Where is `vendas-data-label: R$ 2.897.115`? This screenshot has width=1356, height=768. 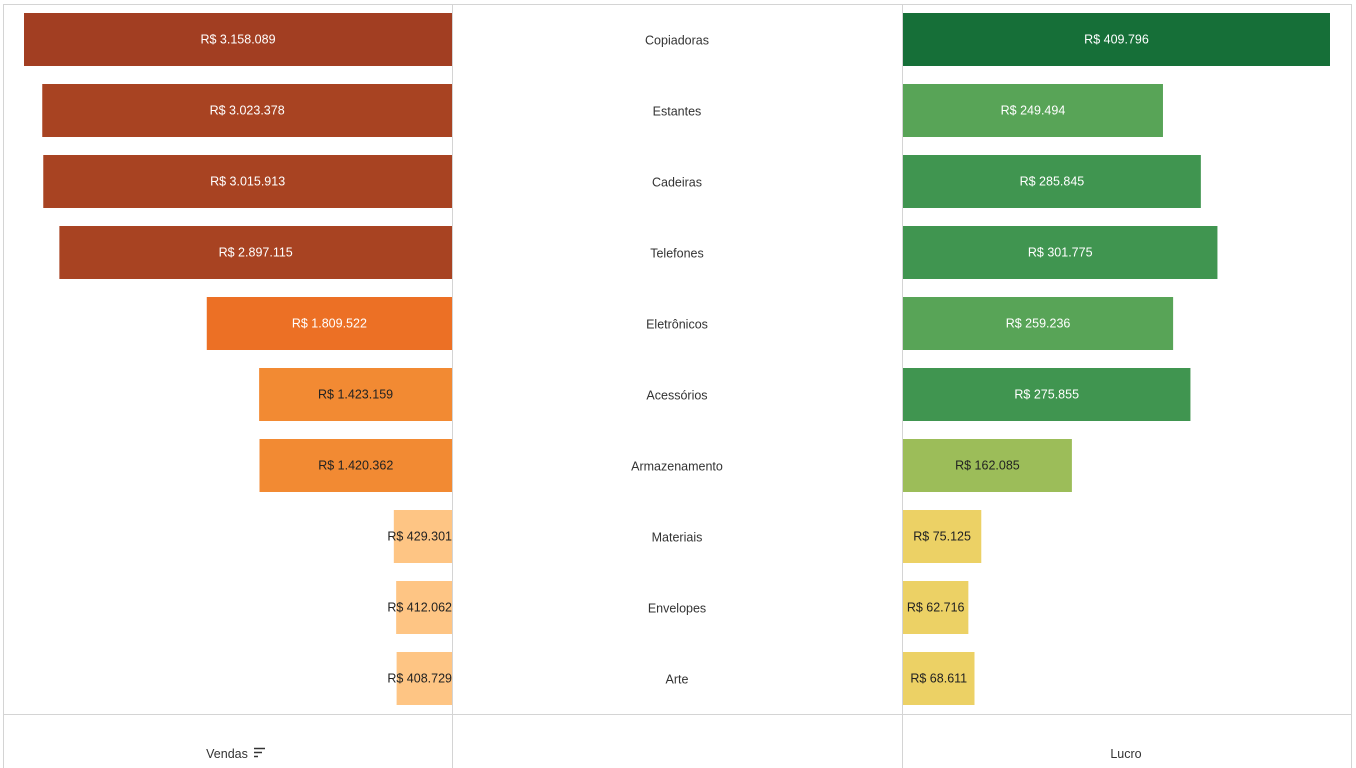 vendas-data-label: R$ 2.897.115 is located at coordinates (256, 253).